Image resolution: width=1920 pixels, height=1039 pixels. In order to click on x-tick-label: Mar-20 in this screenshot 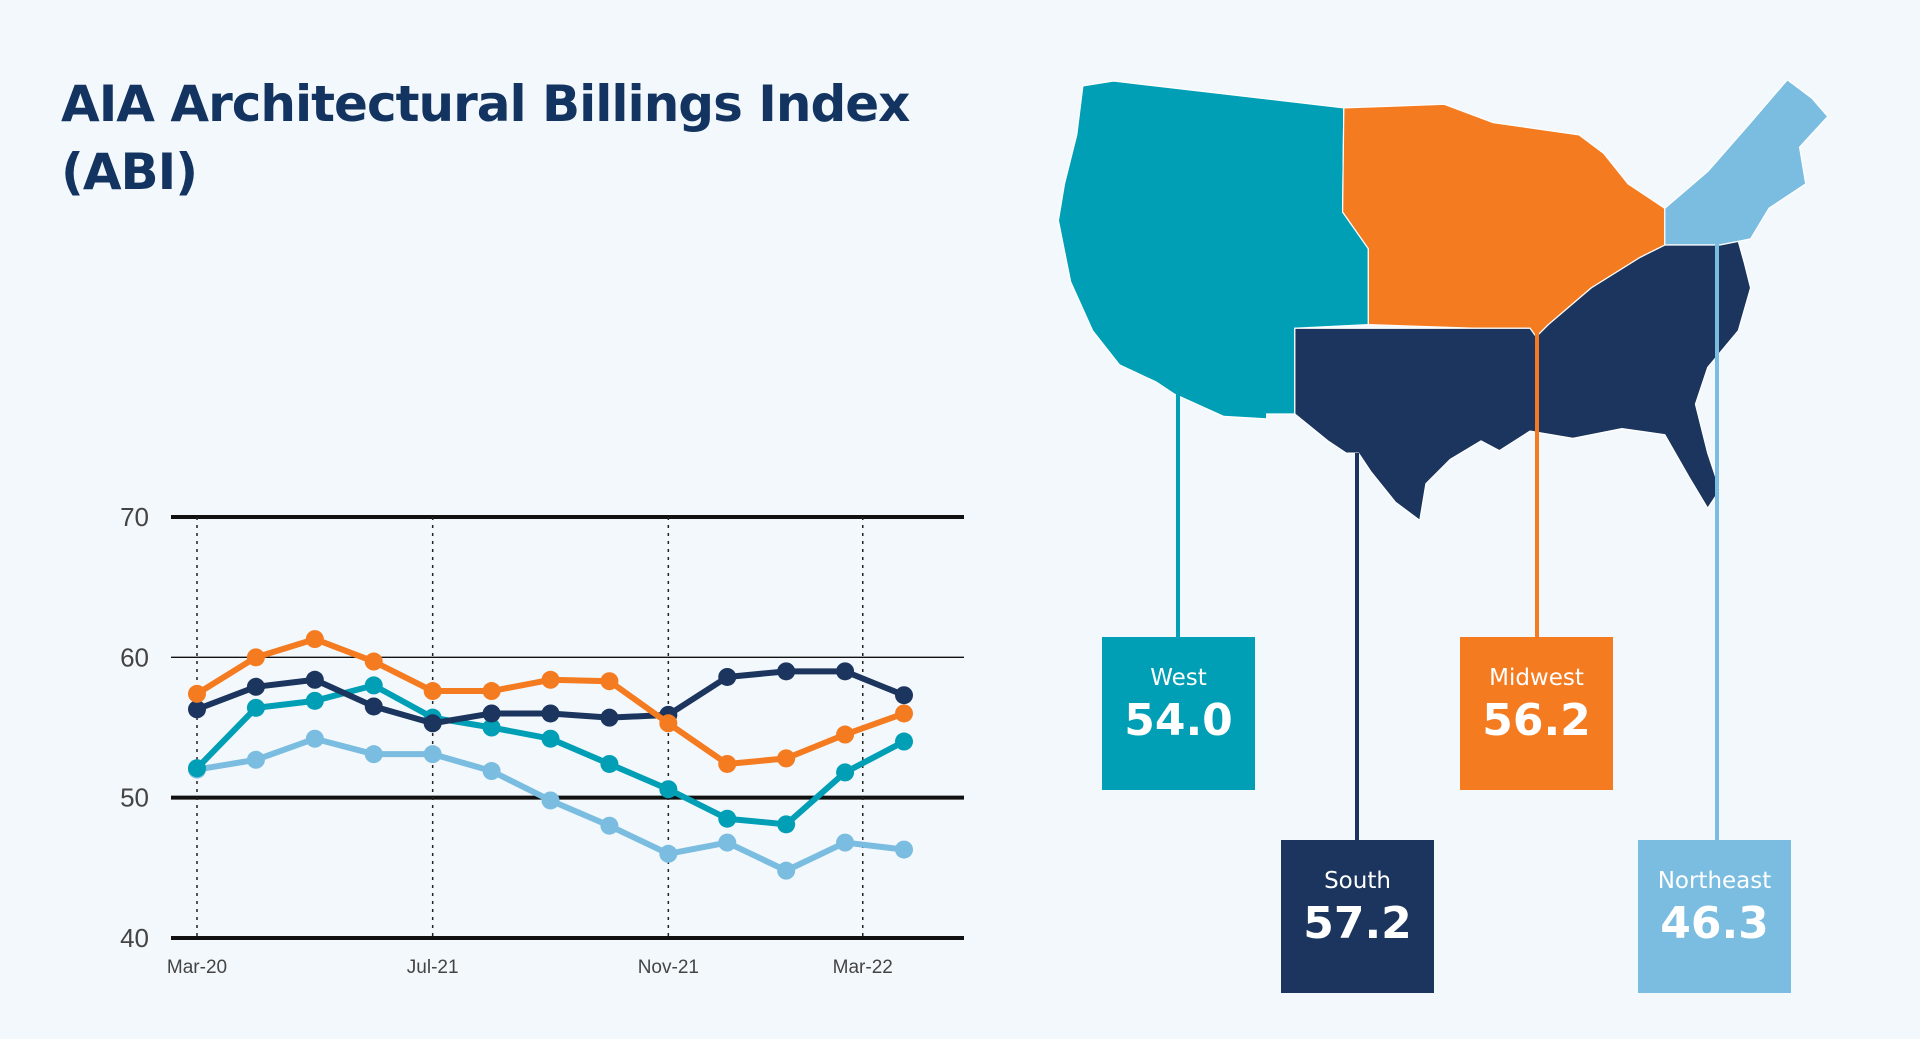, I will do `click(197, 967)`.